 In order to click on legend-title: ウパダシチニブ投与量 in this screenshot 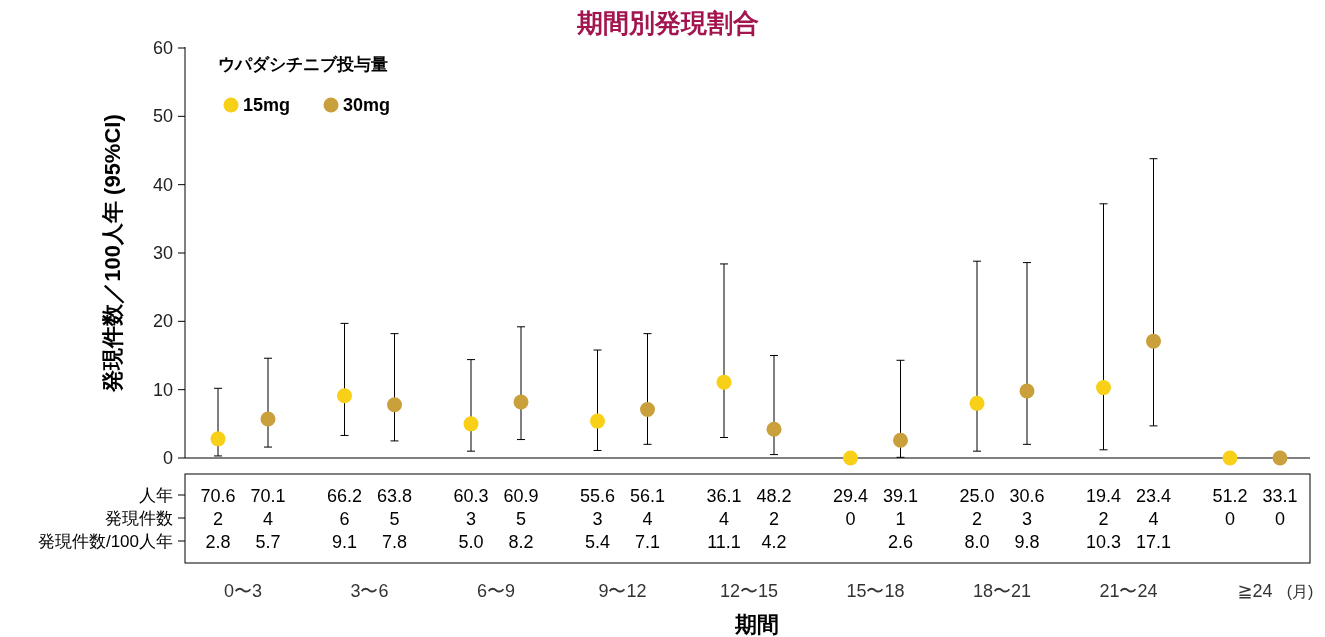, I will do `click(303, 64)`.